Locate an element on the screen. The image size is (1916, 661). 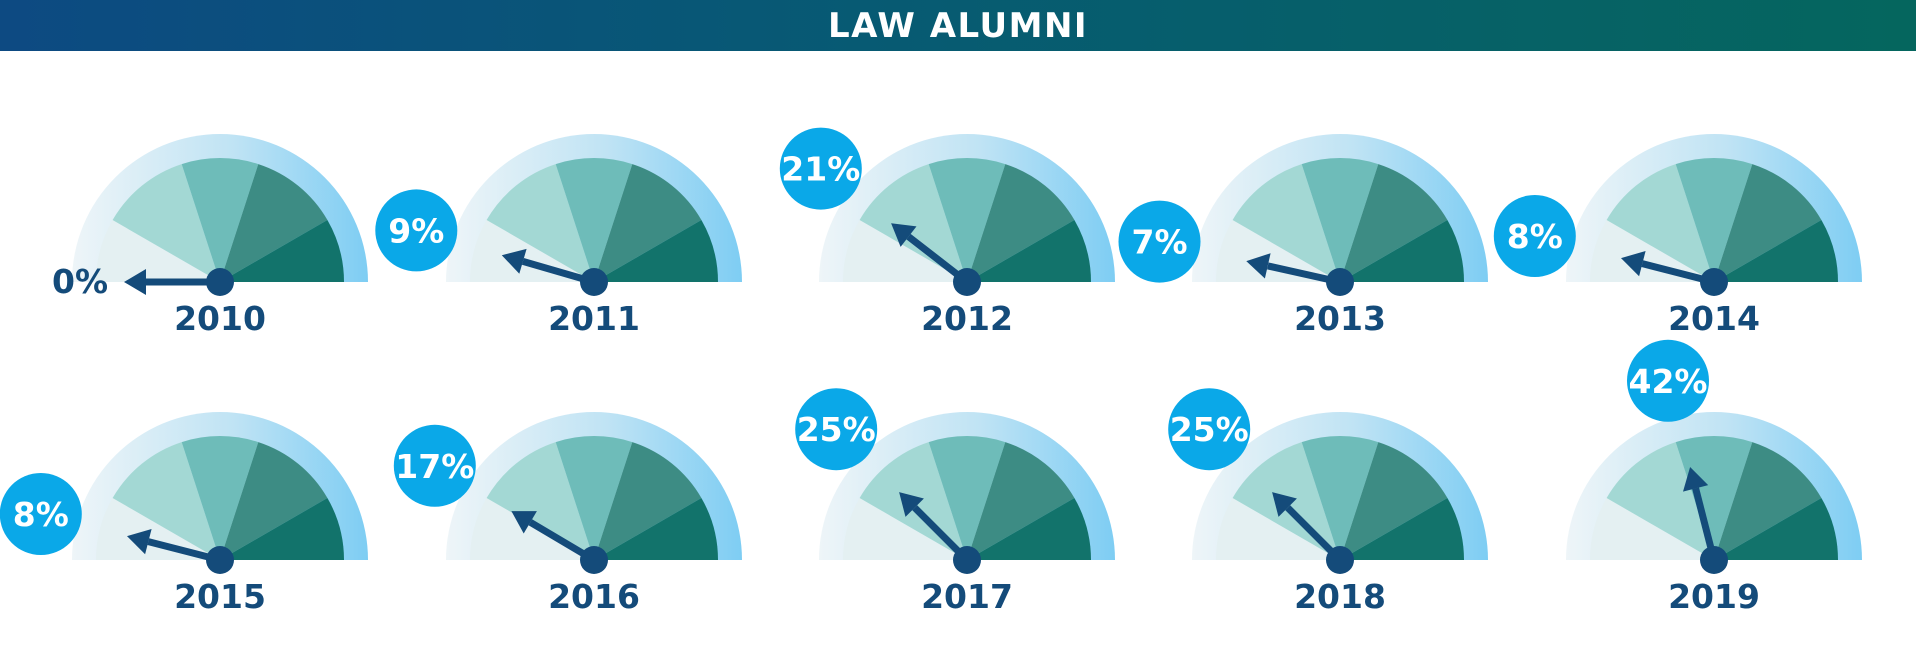
year-label: 2014 is located at coordinates (1714, 318).